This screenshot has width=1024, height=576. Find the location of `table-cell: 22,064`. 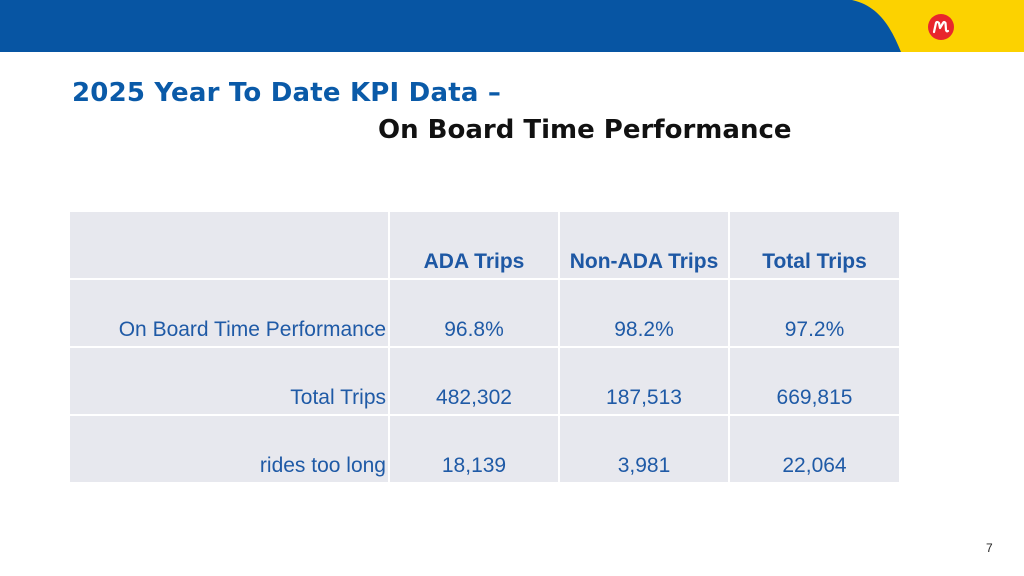

table-cell: 22,064 is located at coordinates (813, 448).